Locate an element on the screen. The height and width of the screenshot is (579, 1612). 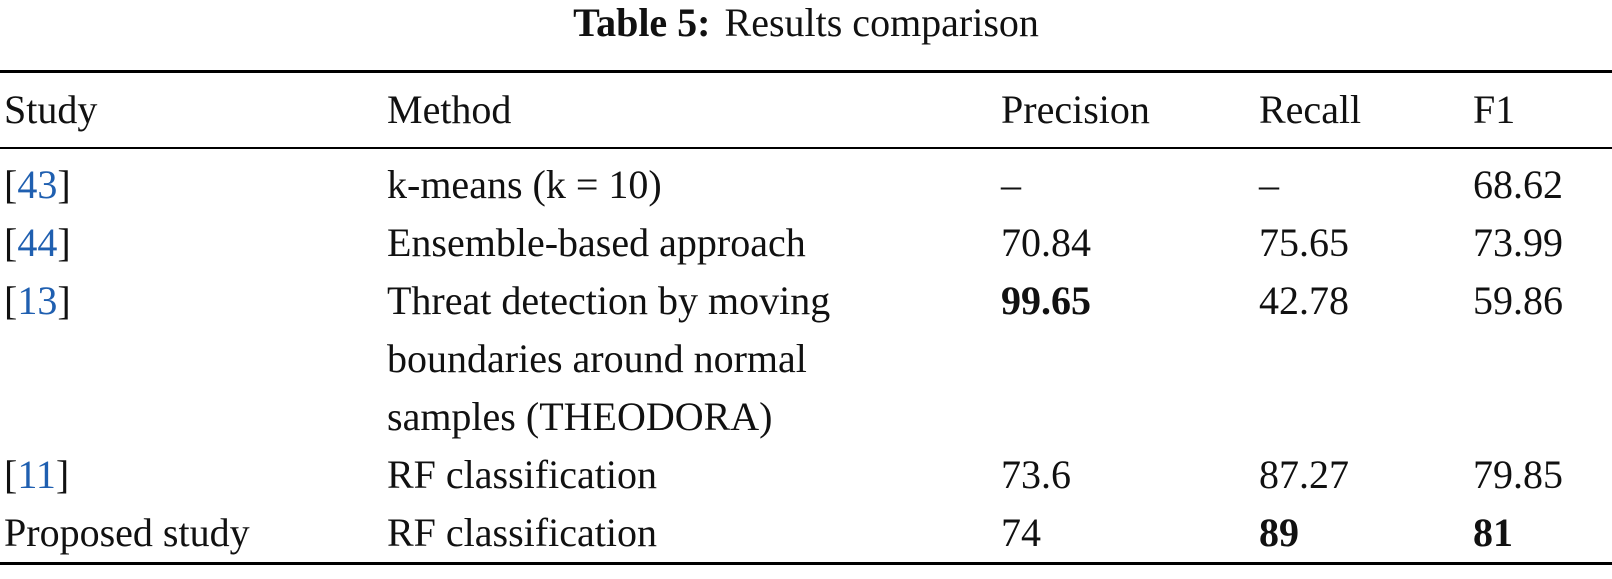
header-precision: Precision is located at coordinates (1126, 109).